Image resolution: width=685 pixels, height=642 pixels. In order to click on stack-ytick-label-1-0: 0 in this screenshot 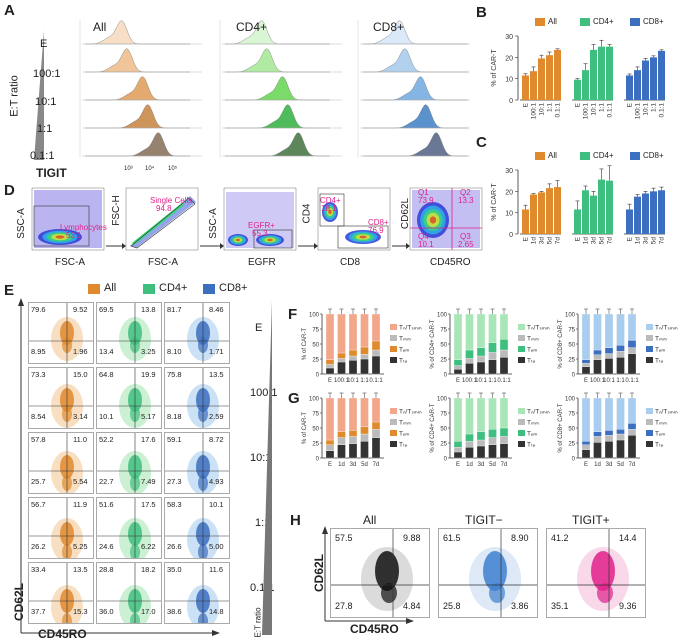, I will do `click(446, 460)`.